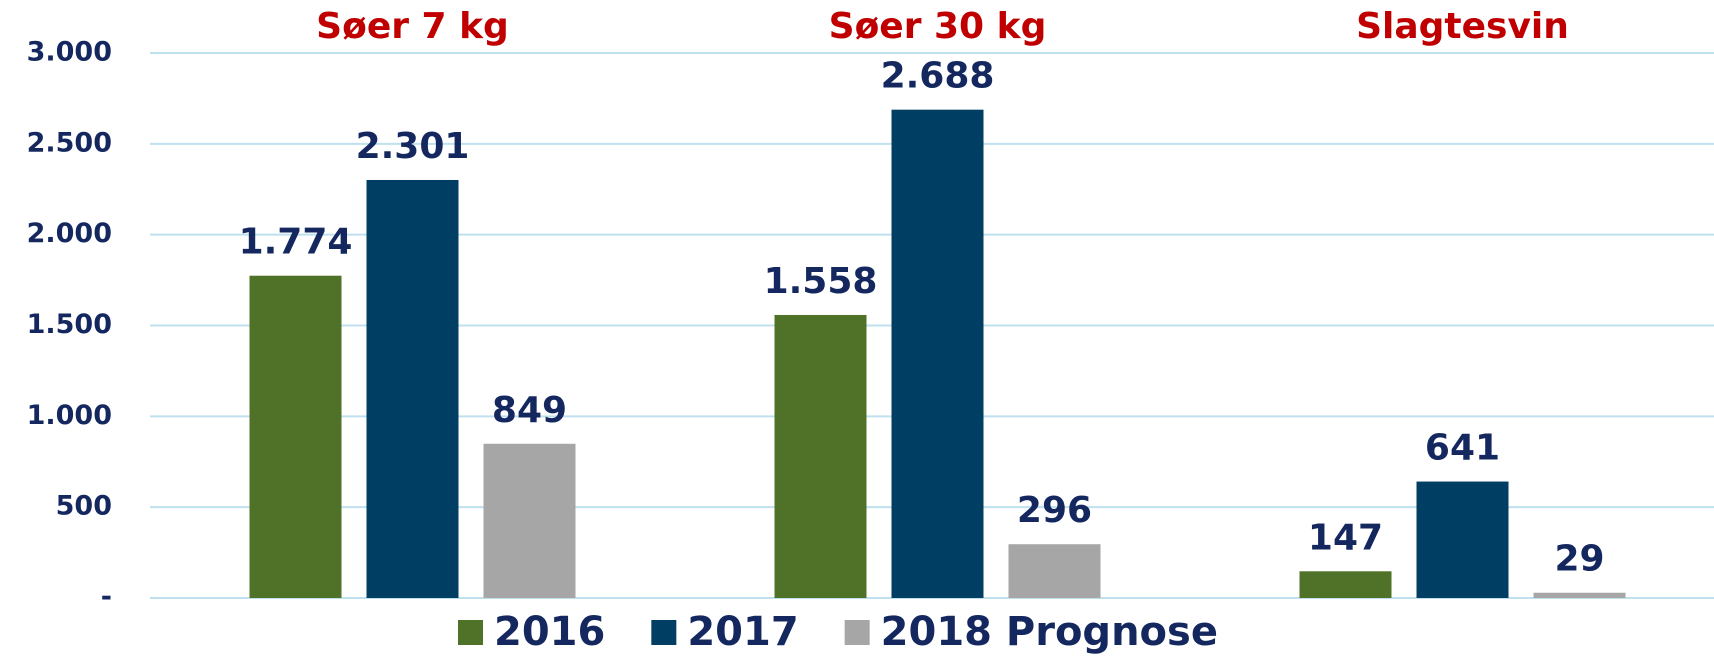  Describe the element at coordinates (413, 146) in the screenshot. I see `value-label: 2.301` at that location.